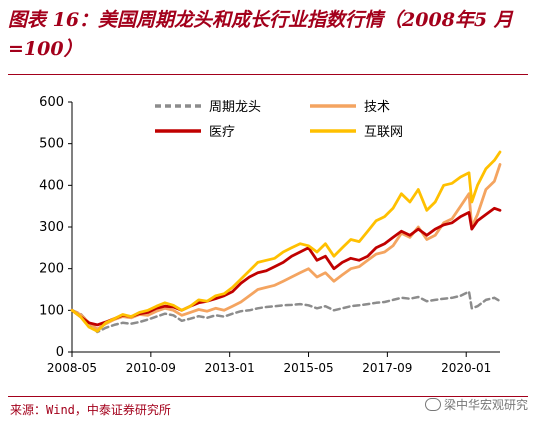 Image resolution: width=536 pixels, height=427 pixels. Describe the element at coordinates (466, 368) in the screenshot. I see `x-tick-label: 2020-01` at that location.